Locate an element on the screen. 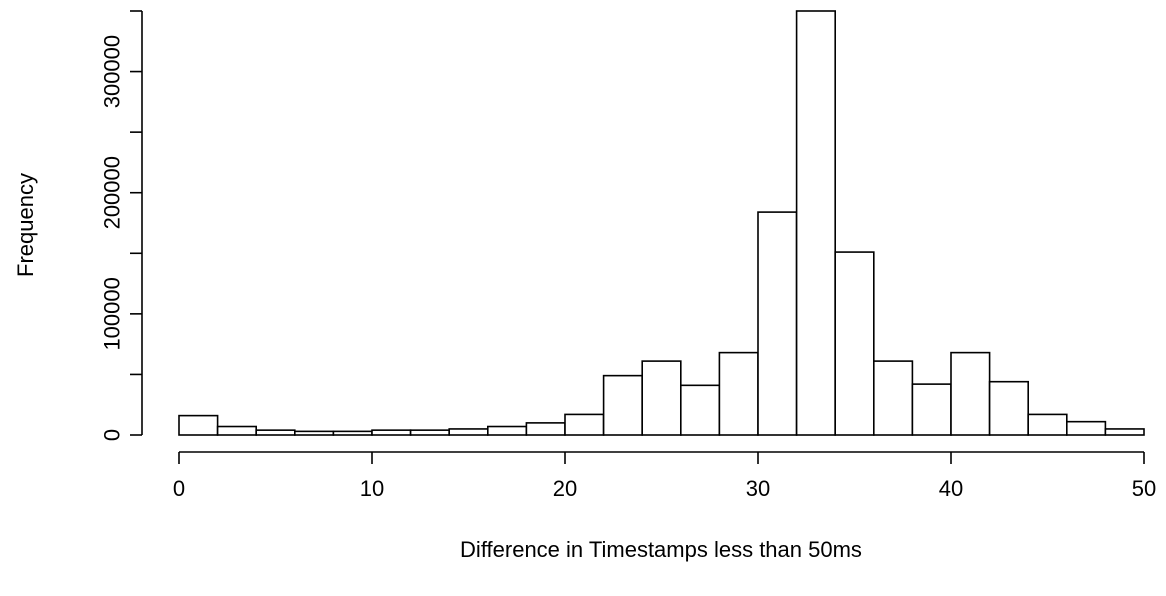 The height and width of the screenshot is (596, 1166). x-tick-label: 50 is located at coordinates (1144, 488).